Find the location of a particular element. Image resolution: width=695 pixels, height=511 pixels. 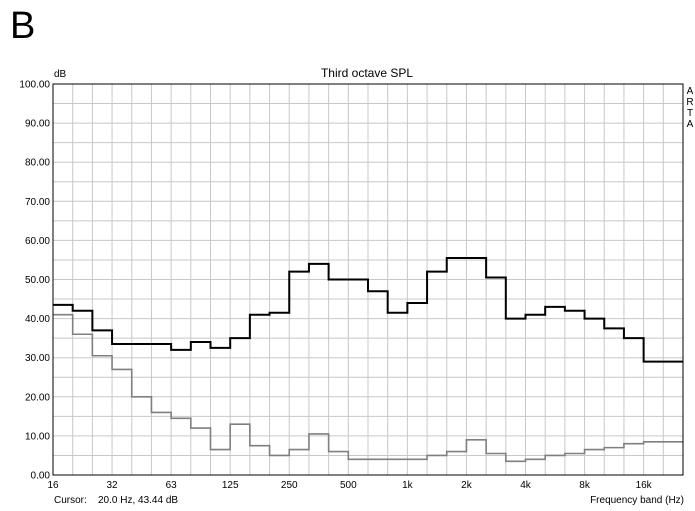

x-tick-label: 500 is located at coordinates (348, 485).